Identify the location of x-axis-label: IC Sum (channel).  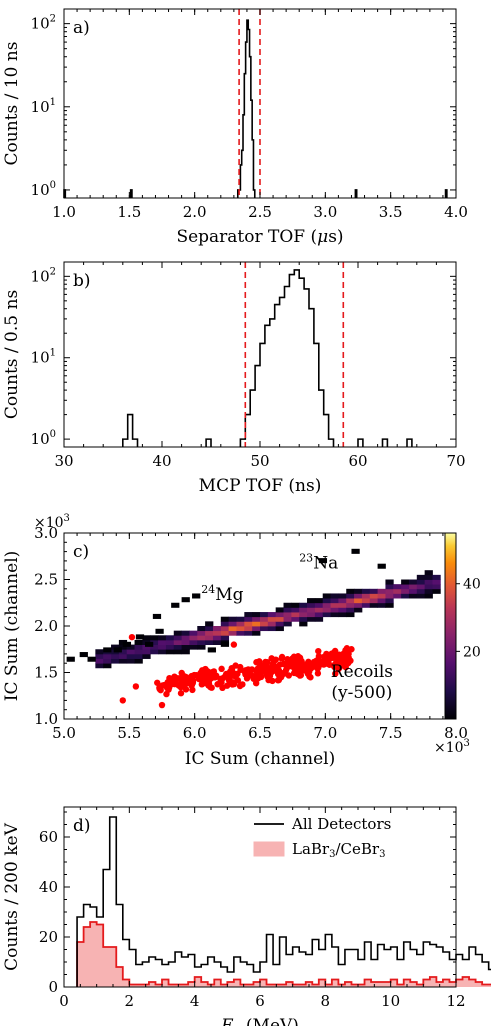
(260, 759).